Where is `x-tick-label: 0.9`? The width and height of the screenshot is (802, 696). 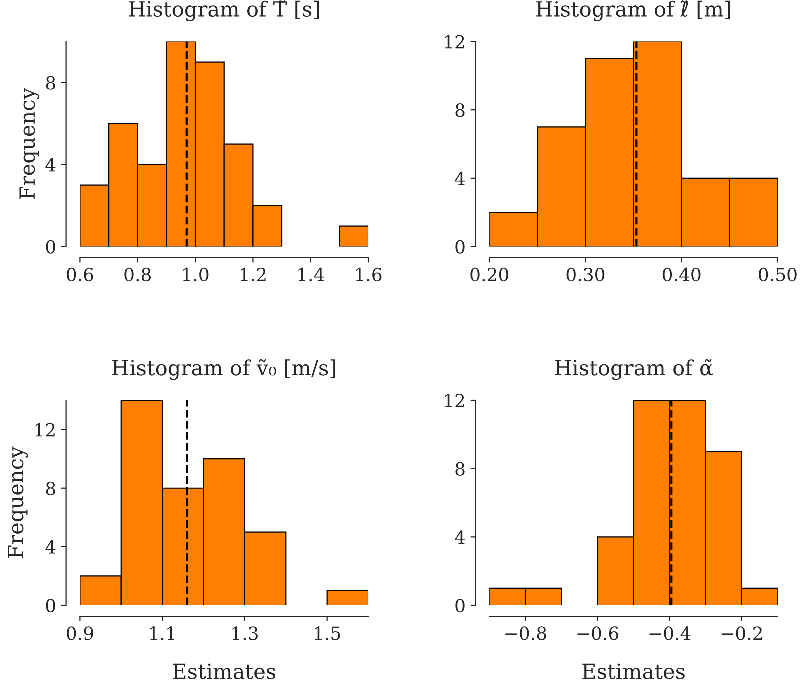 x-tick-label: 0.9 is located at coordinates (80, 633).